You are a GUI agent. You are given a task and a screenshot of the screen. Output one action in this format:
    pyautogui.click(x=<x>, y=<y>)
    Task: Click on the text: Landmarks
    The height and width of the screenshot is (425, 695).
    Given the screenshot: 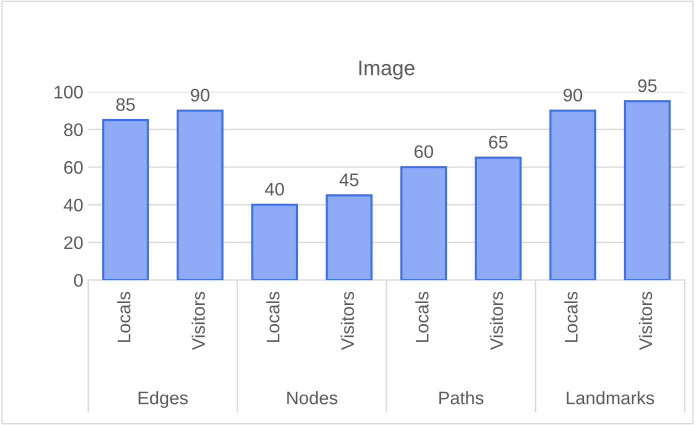 What is the action you would take?
    pyautogui.click(x=610, y=397)
    